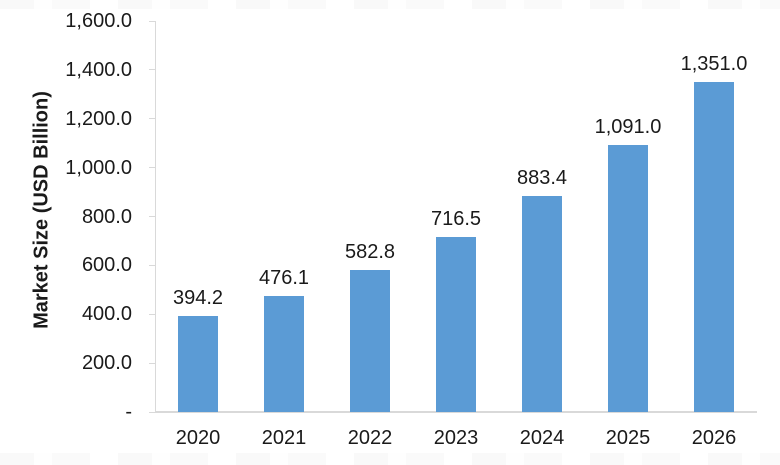  I want to click on y-tick-label: 800.0, so click(106, 216).